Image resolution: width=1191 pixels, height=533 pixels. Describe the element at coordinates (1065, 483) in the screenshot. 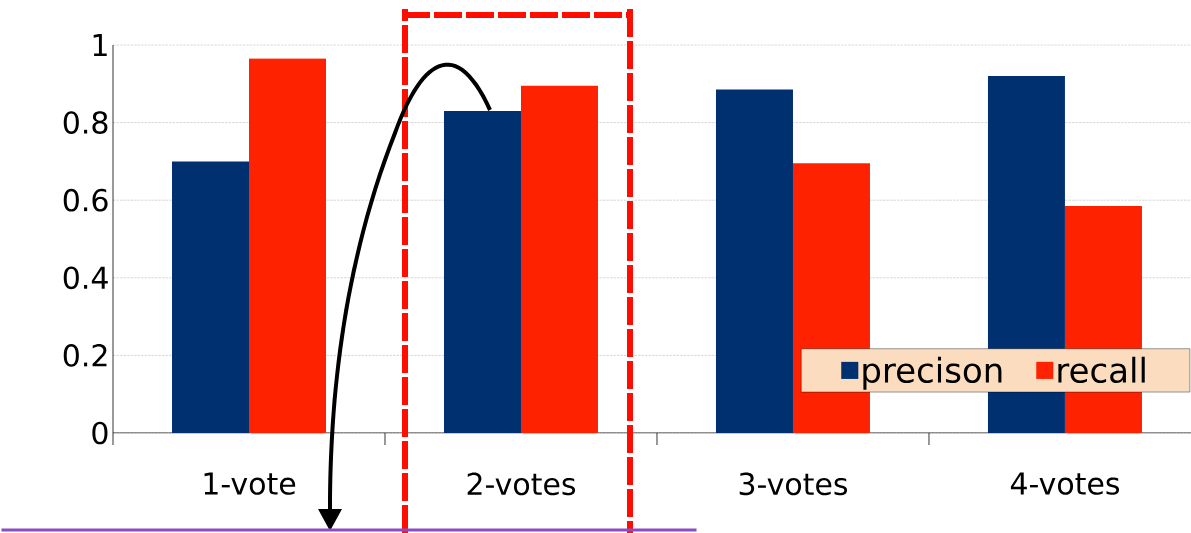

I see `x-tick-label: 4-votes` at that location.